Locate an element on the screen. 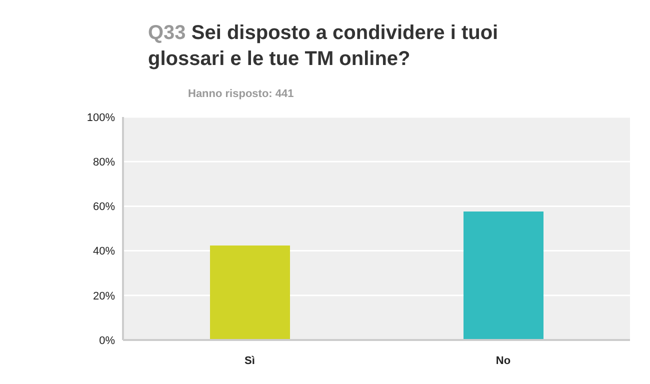 This screenshot has height=384, width=650. y-tick-label: 0% is located at coordinates (107, 340).